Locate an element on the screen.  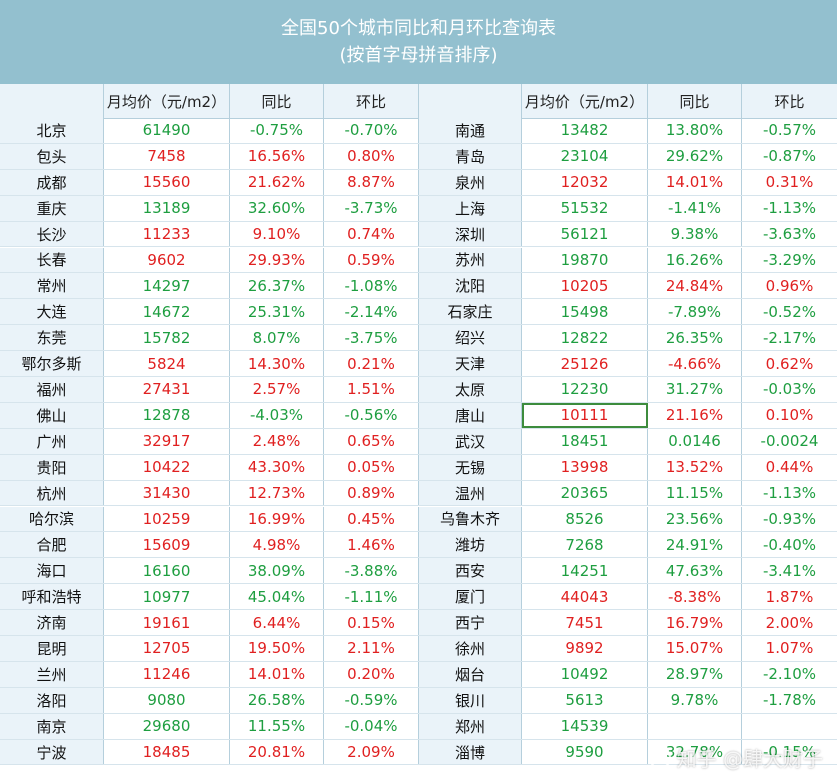
left-mom-cell: -3.88% is located at coordinates (371, 571).